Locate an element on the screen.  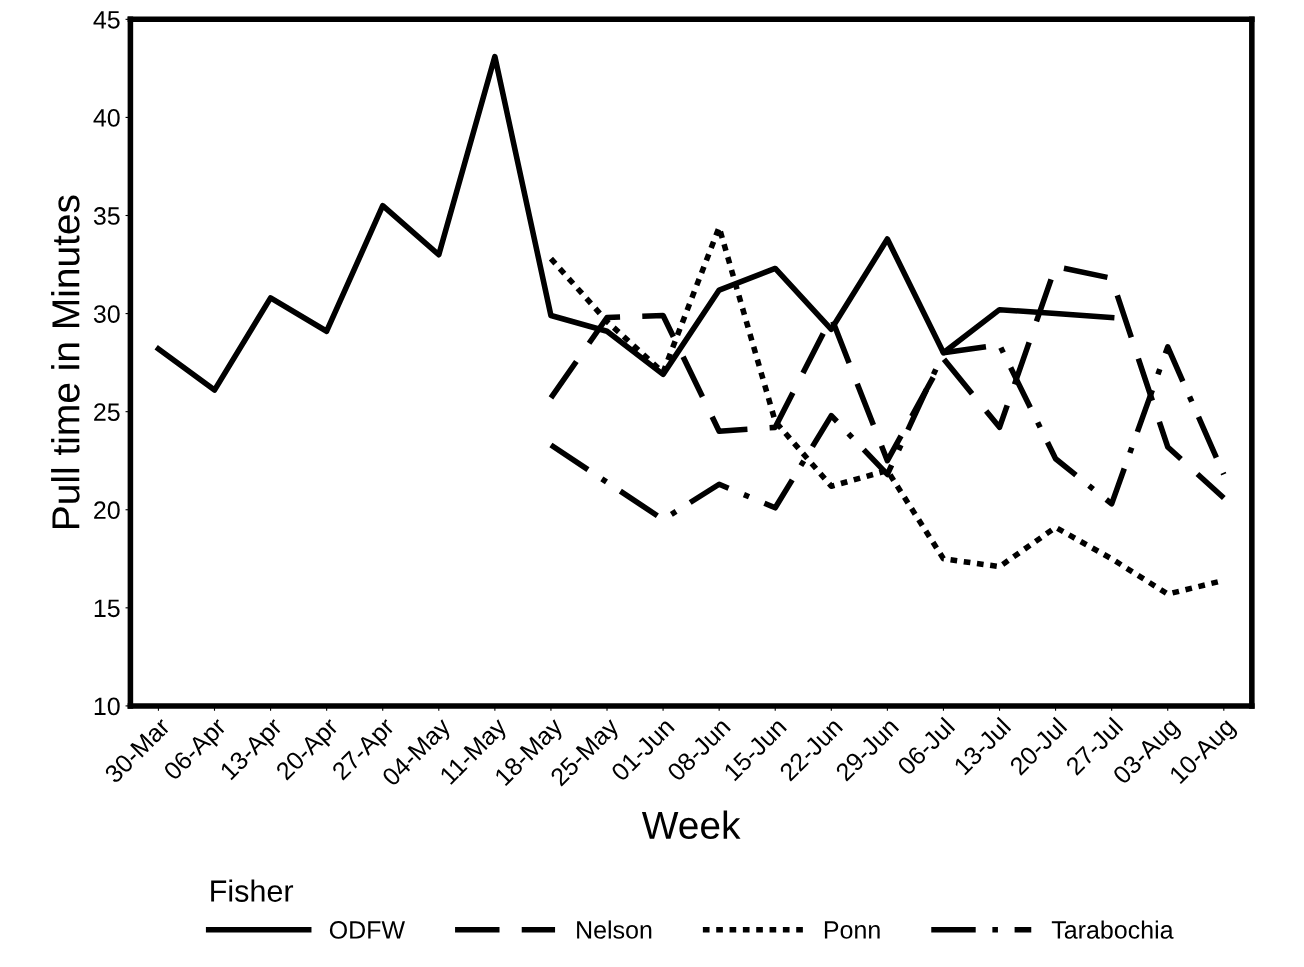
y-tick-label: 45 is located at coordinates (106, 20).